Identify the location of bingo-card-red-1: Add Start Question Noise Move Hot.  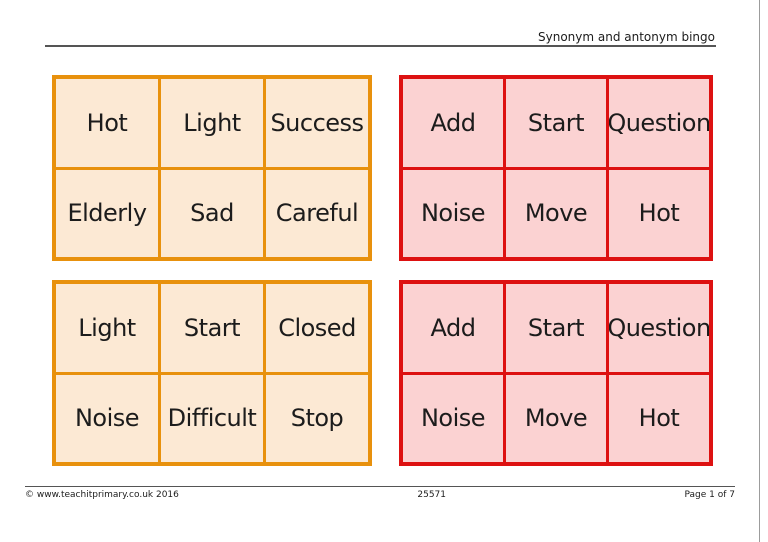
(556, 168).